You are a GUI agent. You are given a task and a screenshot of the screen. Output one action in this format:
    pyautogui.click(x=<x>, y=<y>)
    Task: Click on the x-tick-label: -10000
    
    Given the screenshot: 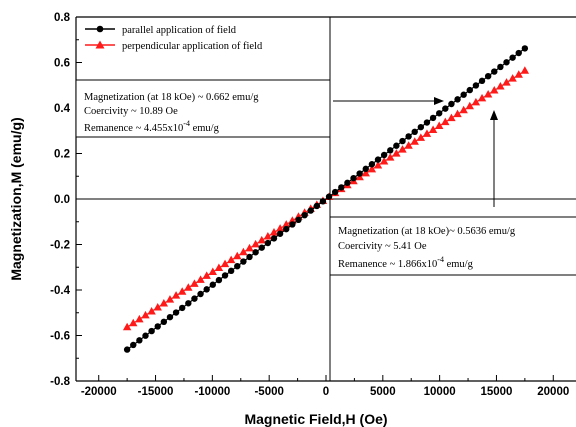 What is the action you would take?
    pyautogui.click(x=212, y=392)
    